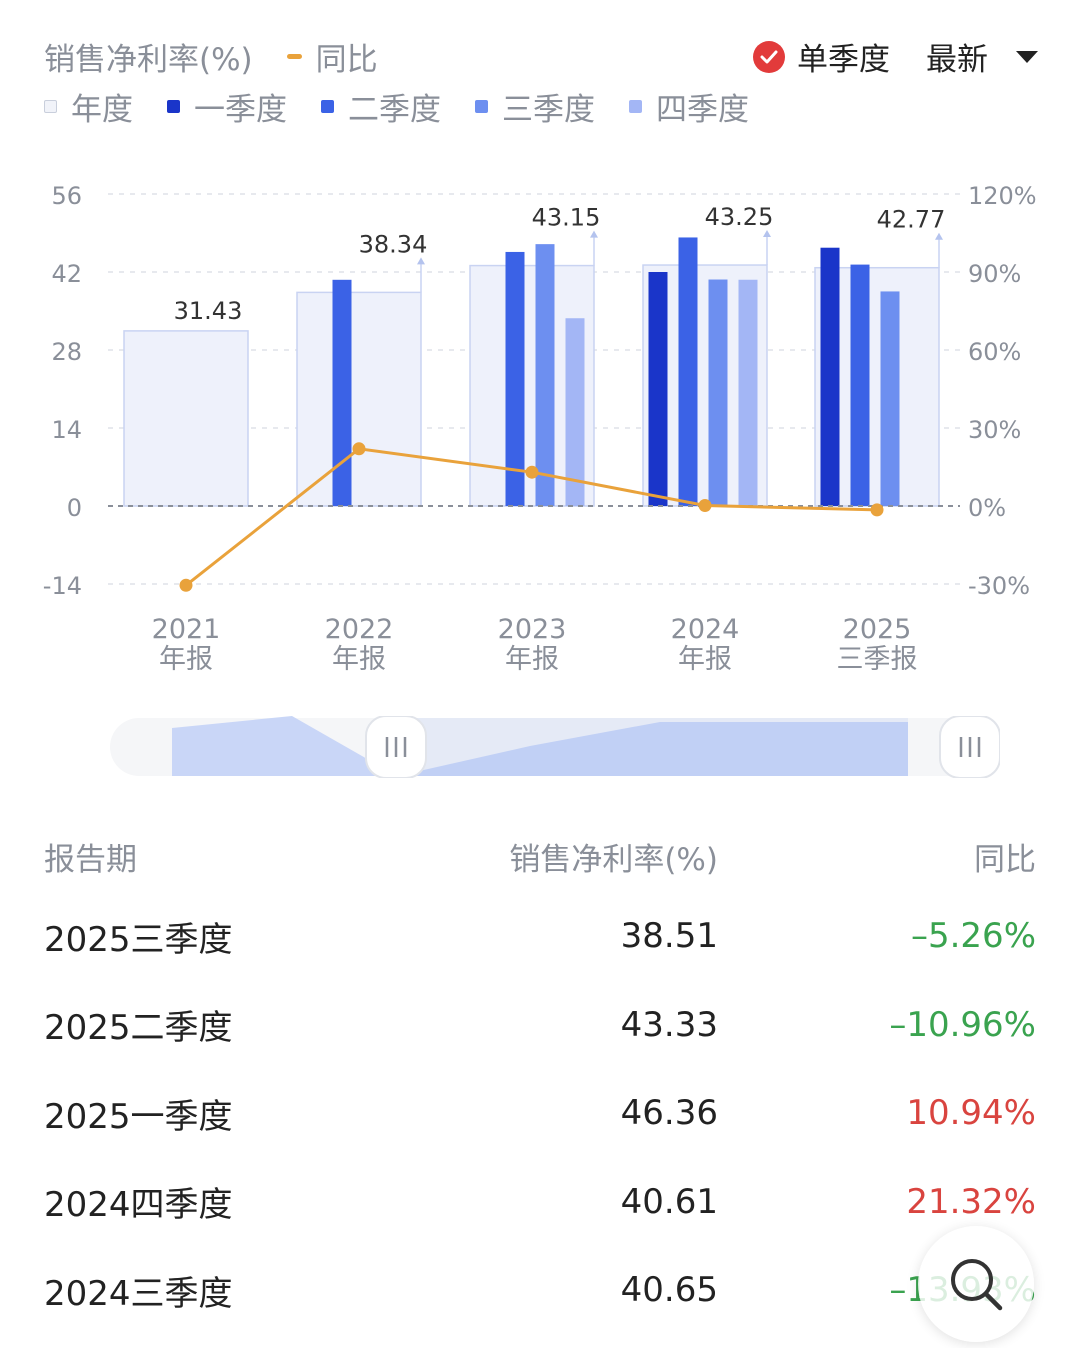 This screenshot has width=1080, height=1348. What do you see at coordinates (284, 746) in the screenshot?
I see `slider-preview-area` at bounding box center [284, 746].